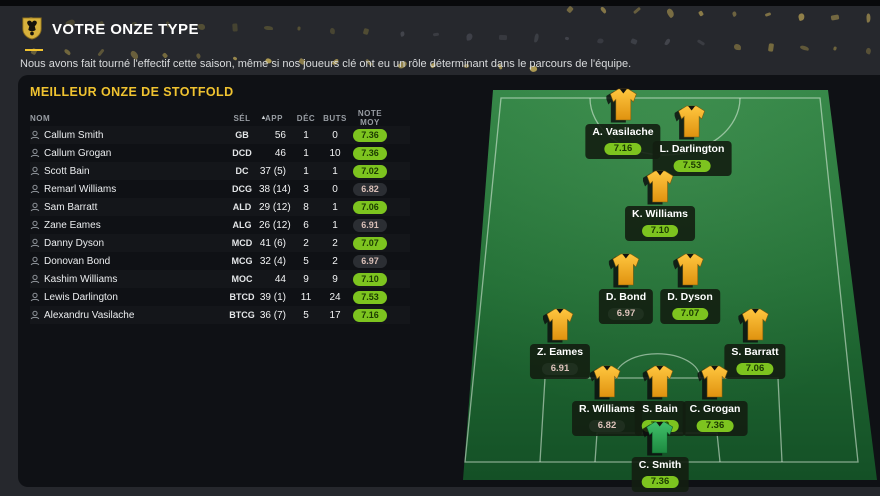 The height and width of the screenshot is (496, 880). What do you see at coordinates (607, 400) in the screenshot?
I see `pitch-player-outfield: R. Williams 6.82` at bounding box center [607, 400].